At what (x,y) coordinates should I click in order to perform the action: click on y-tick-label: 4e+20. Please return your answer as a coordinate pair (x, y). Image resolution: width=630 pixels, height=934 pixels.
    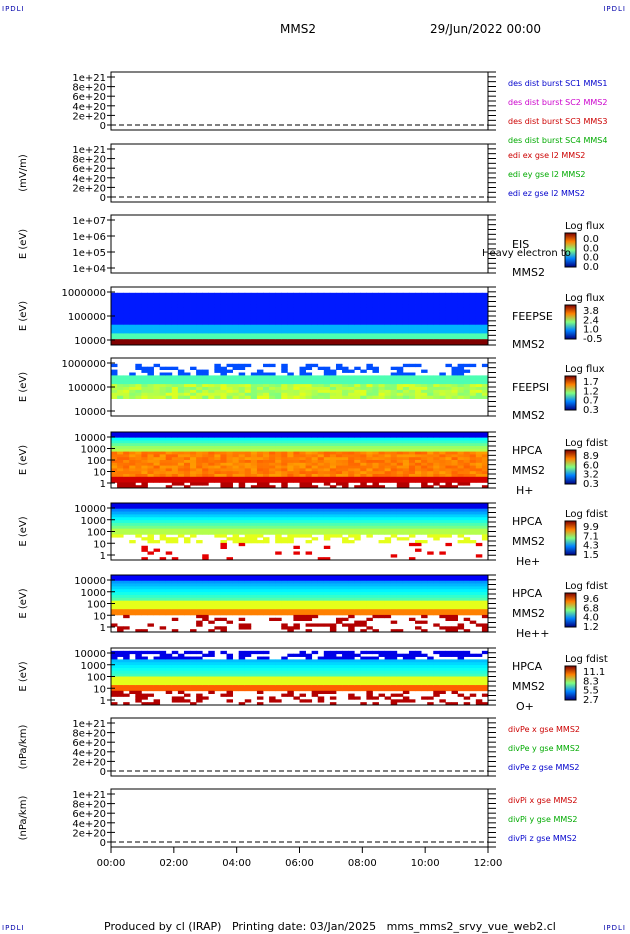
    Looking at the image, I should click on (89, 179).